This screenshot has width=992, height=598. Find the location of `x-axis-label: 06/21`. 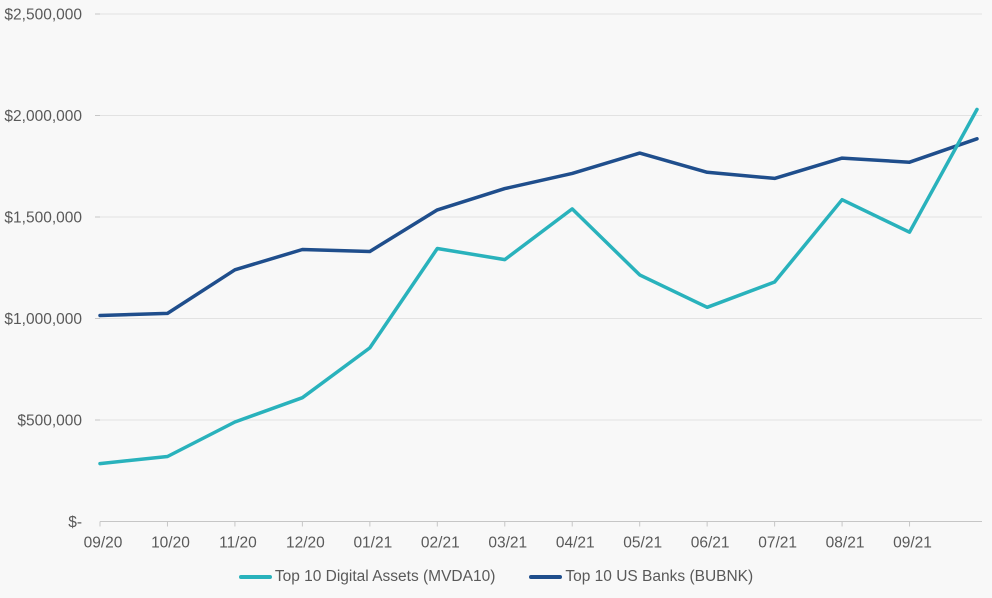

x-axis-label: 06/21 is located at coordinates (710, 543).